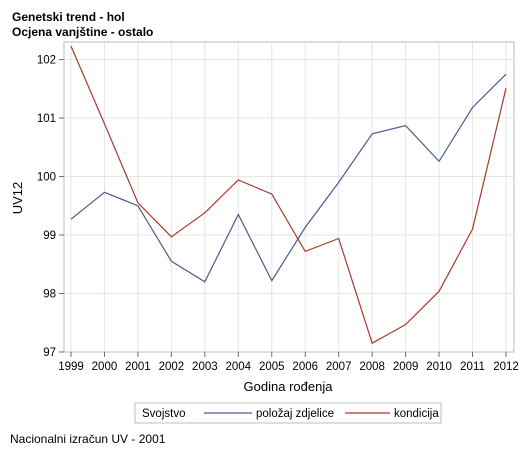  I want to click on x-tick-label: 1999, so click(71, 367).